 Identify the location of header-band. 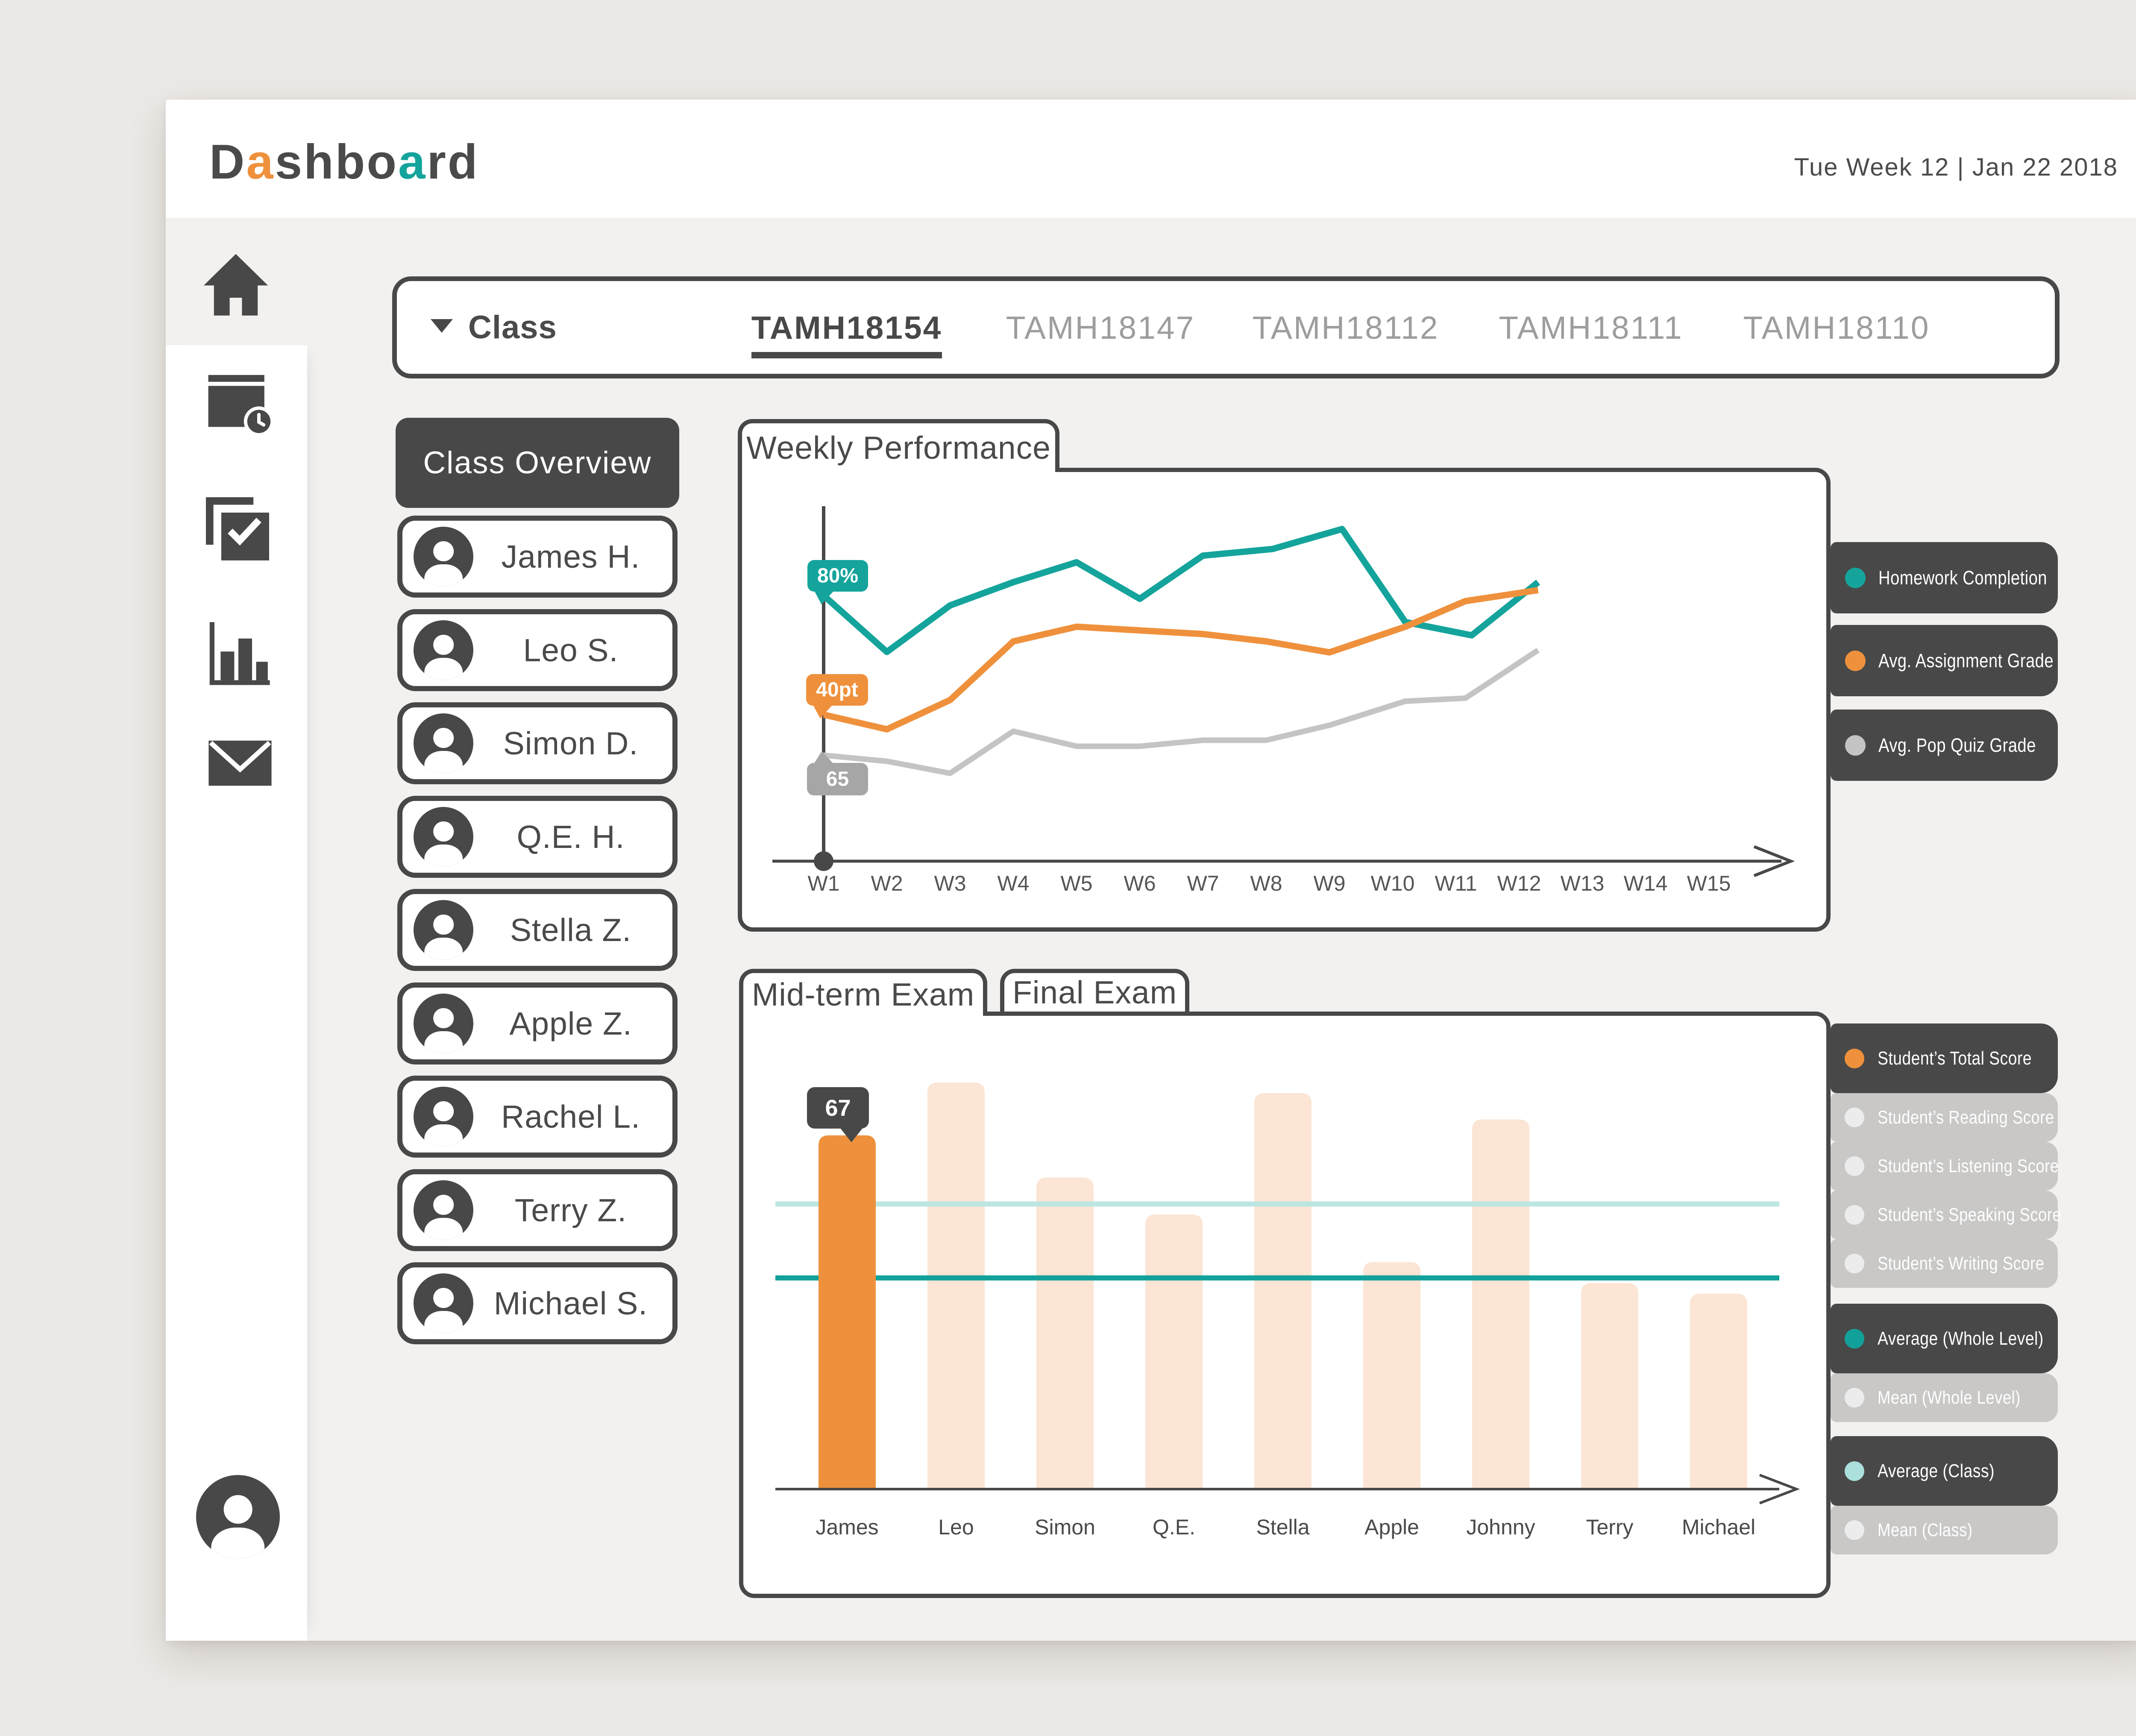
(1151, 159).